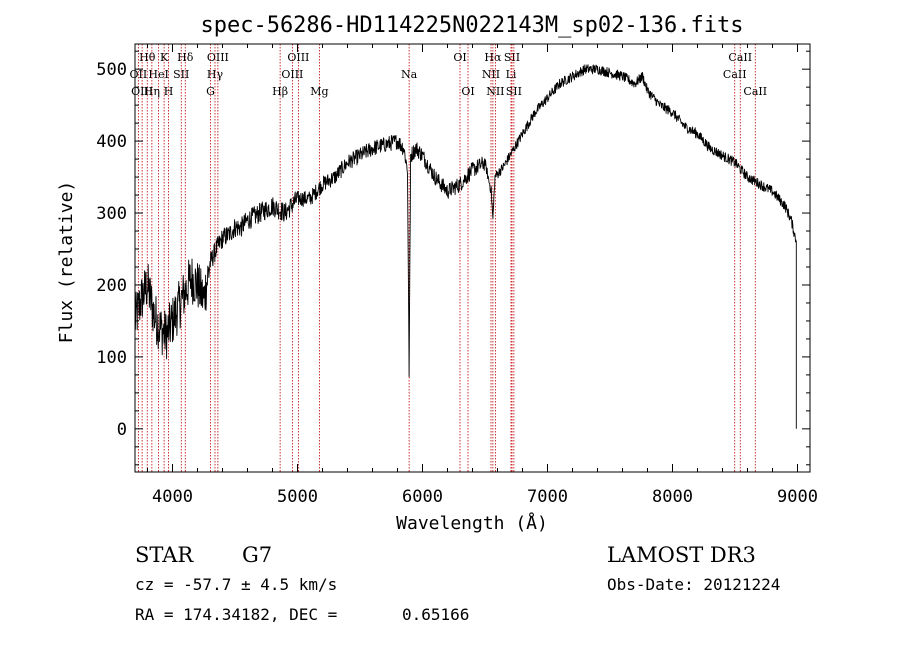 The width and height of the screenshot is (900, 649). What do you see at coordinates (111, 358) in the screenshot?
I see `y-tick-label-1: 100` at bounding box center [111, 358].